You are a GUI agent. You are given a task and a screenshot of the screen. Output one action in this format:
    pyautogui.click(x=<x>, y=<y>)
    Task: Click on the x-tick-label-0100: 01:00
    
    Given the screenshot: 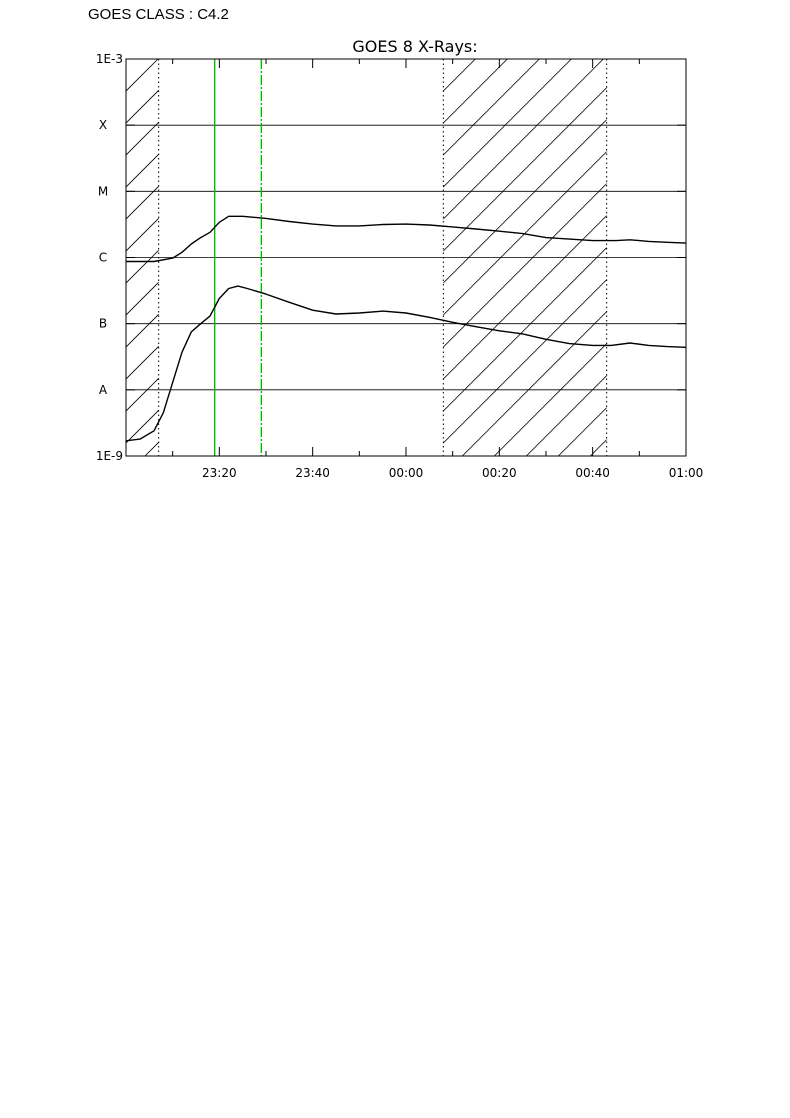 What is the action you would take?
    pyautogui.click(x=686, y=473)
    